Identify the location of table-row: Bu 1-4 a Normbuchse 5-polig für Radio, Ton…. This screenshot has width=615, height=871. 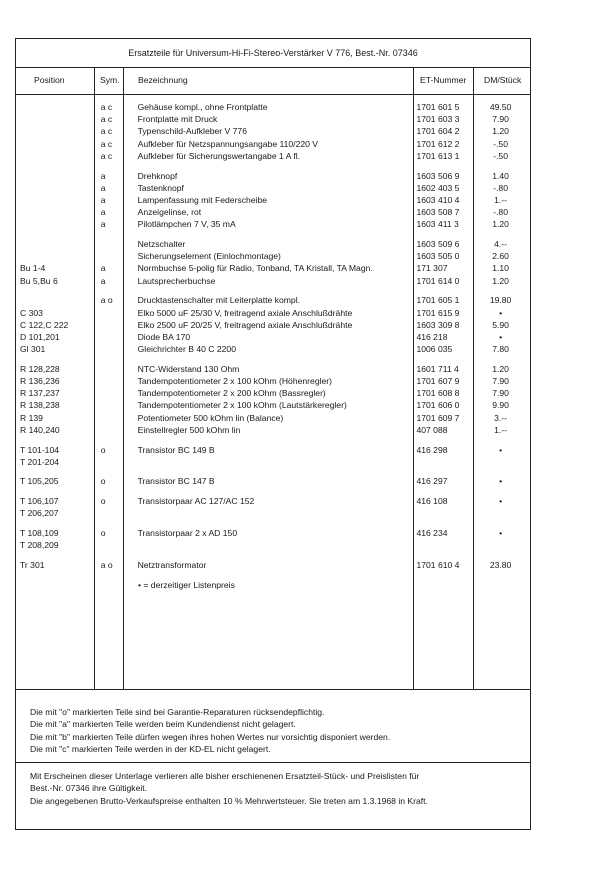
(273, 268).